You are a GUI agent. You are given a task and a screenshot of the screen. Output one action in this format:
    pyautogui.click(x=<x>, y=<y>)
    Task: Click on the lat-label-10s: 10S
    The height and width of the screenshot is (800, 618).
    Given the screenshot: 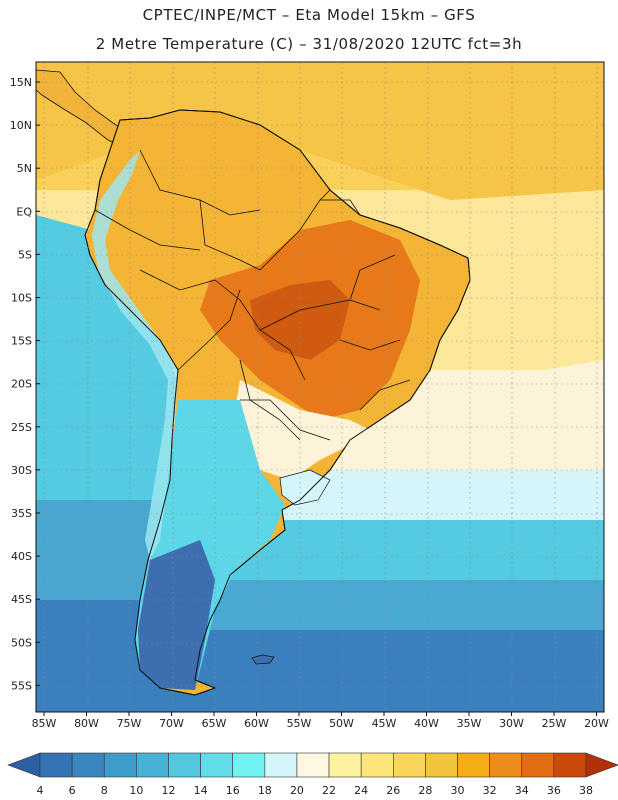 What is the action you would take?
    pyautogui.click(x=21, y=298)
    